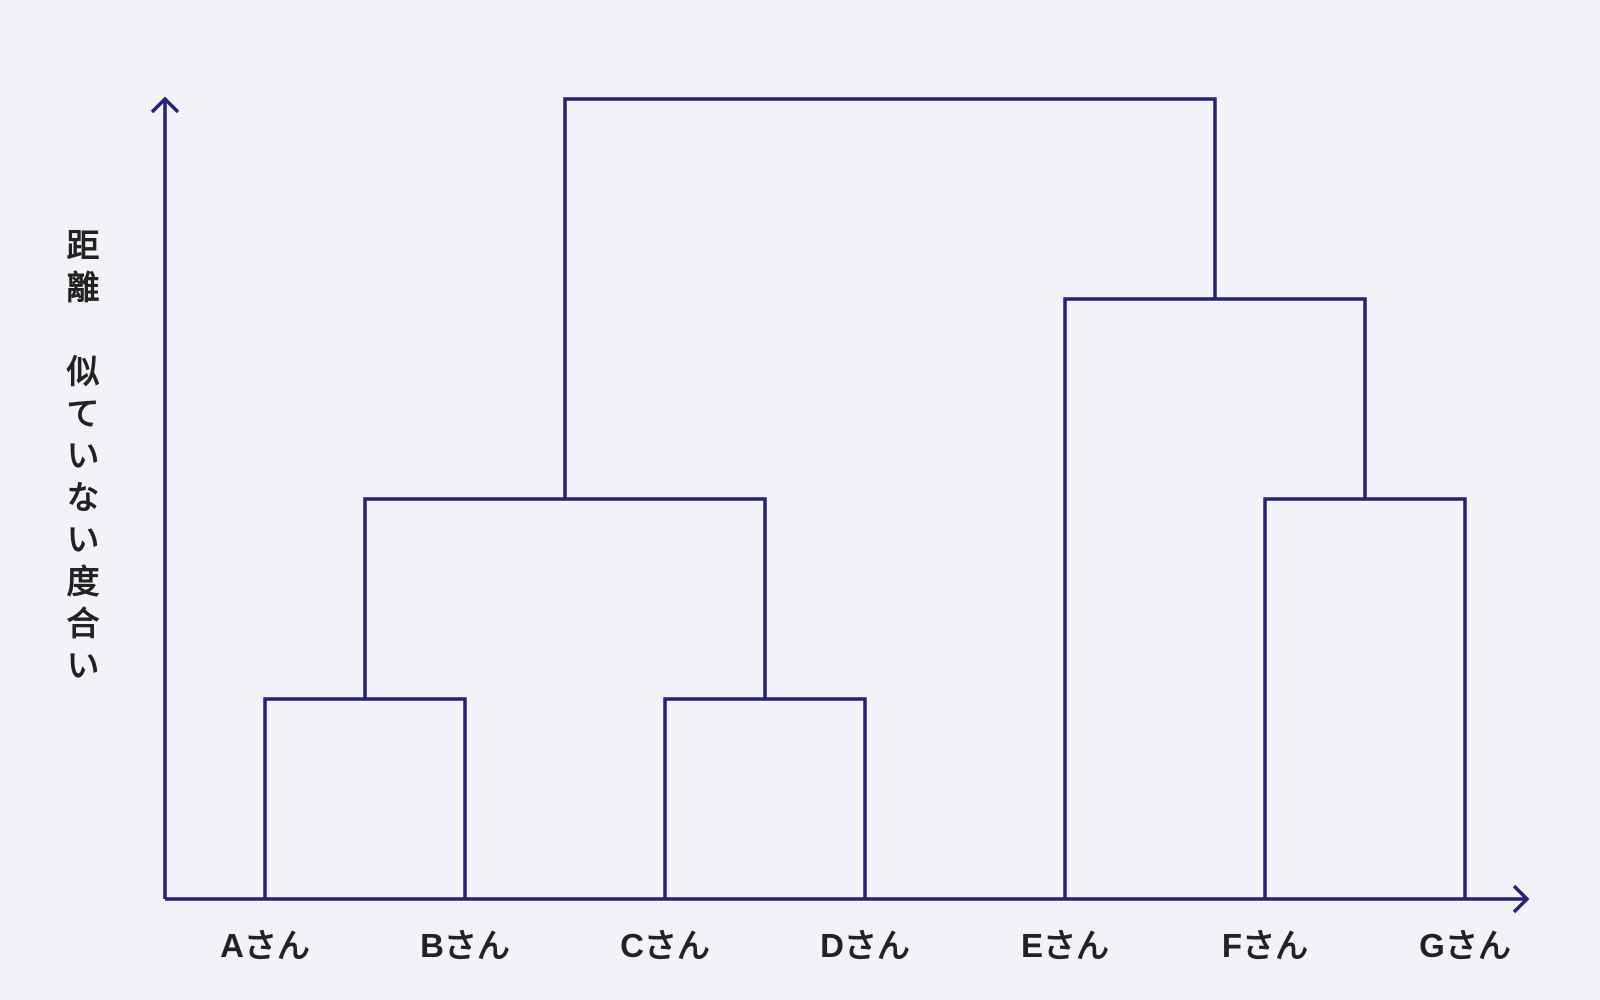 This screenshot has width=1600, height=1000. What do you see at coordinates (865, 945) in the screenshot?
I see `x-tick-label: Dさん` at bounding box center [865, 945].